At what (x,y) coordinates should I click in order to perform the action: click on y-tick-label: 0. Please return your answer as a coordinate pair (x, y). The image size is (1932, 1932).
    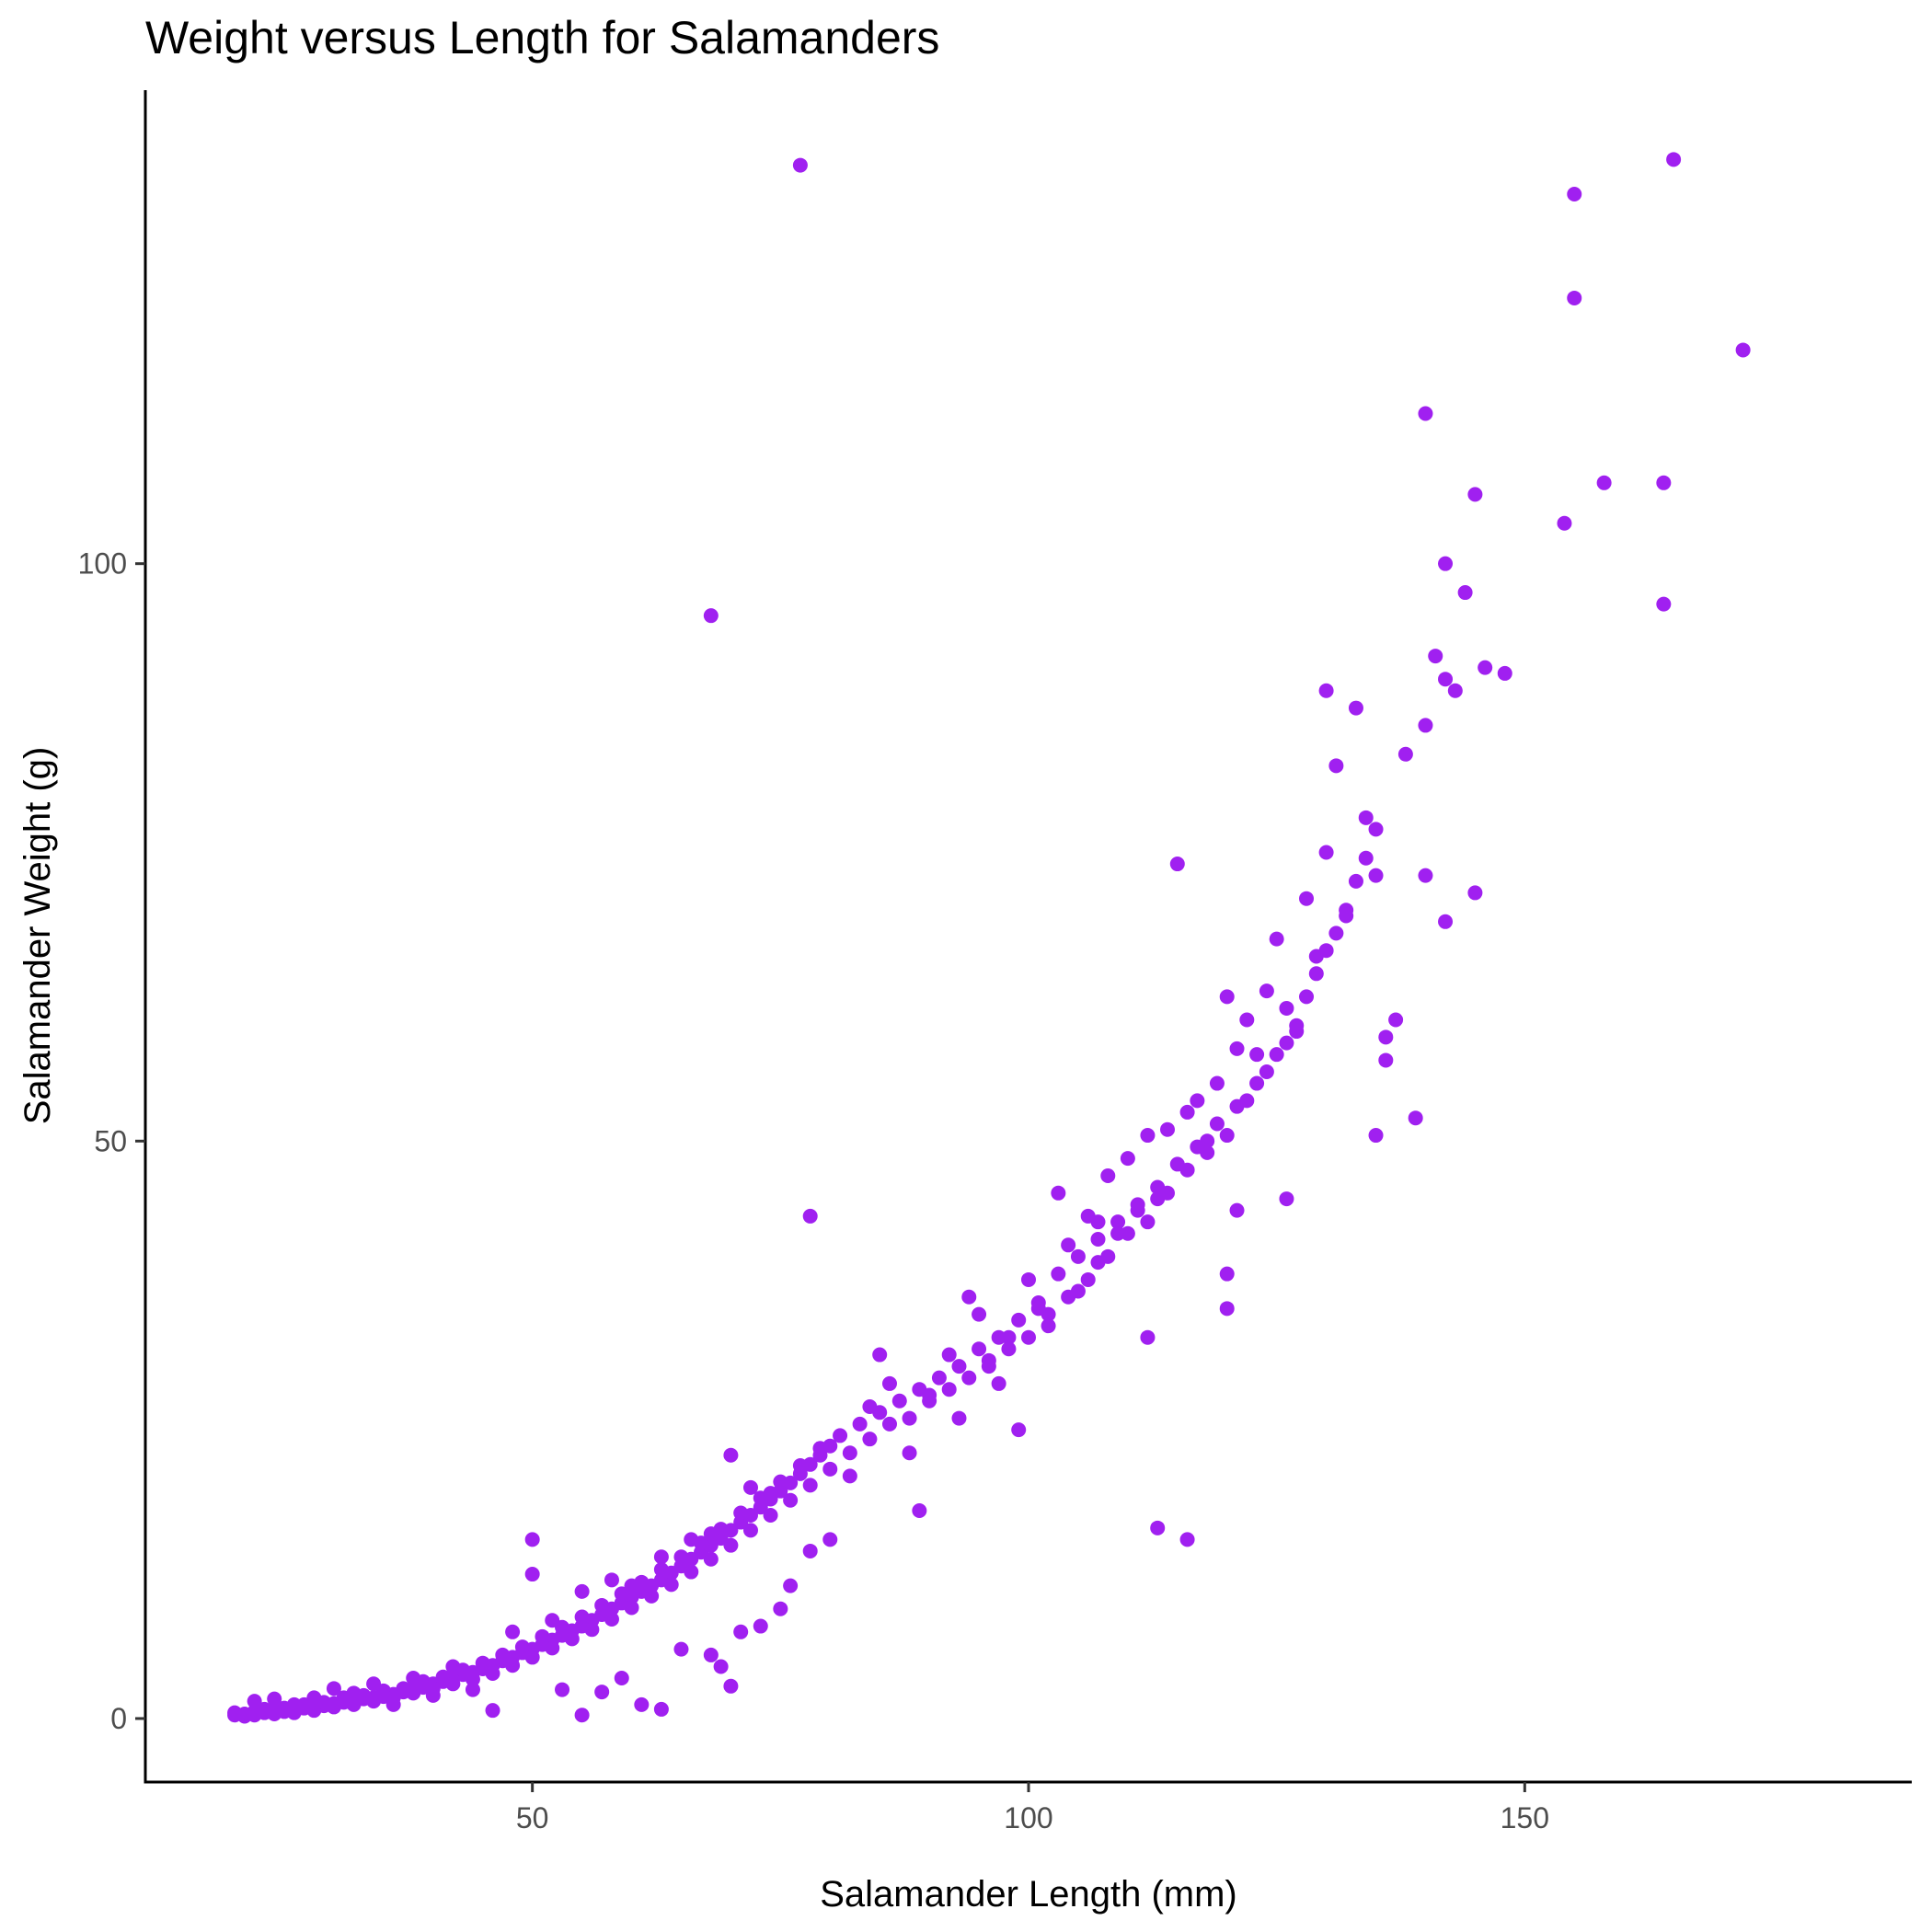
    Looking at the image, I should click on (118, 1718).